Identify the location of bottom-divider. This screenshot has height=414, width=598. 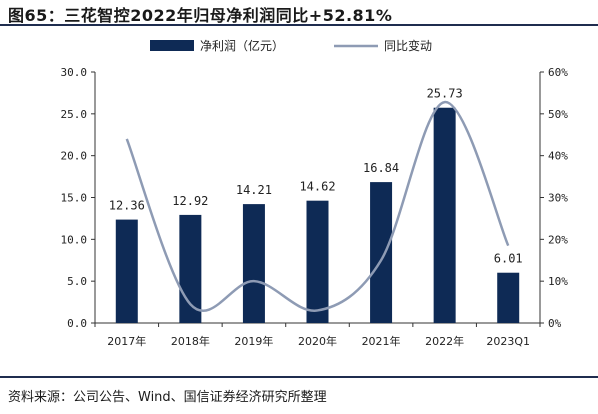
(299, 377).